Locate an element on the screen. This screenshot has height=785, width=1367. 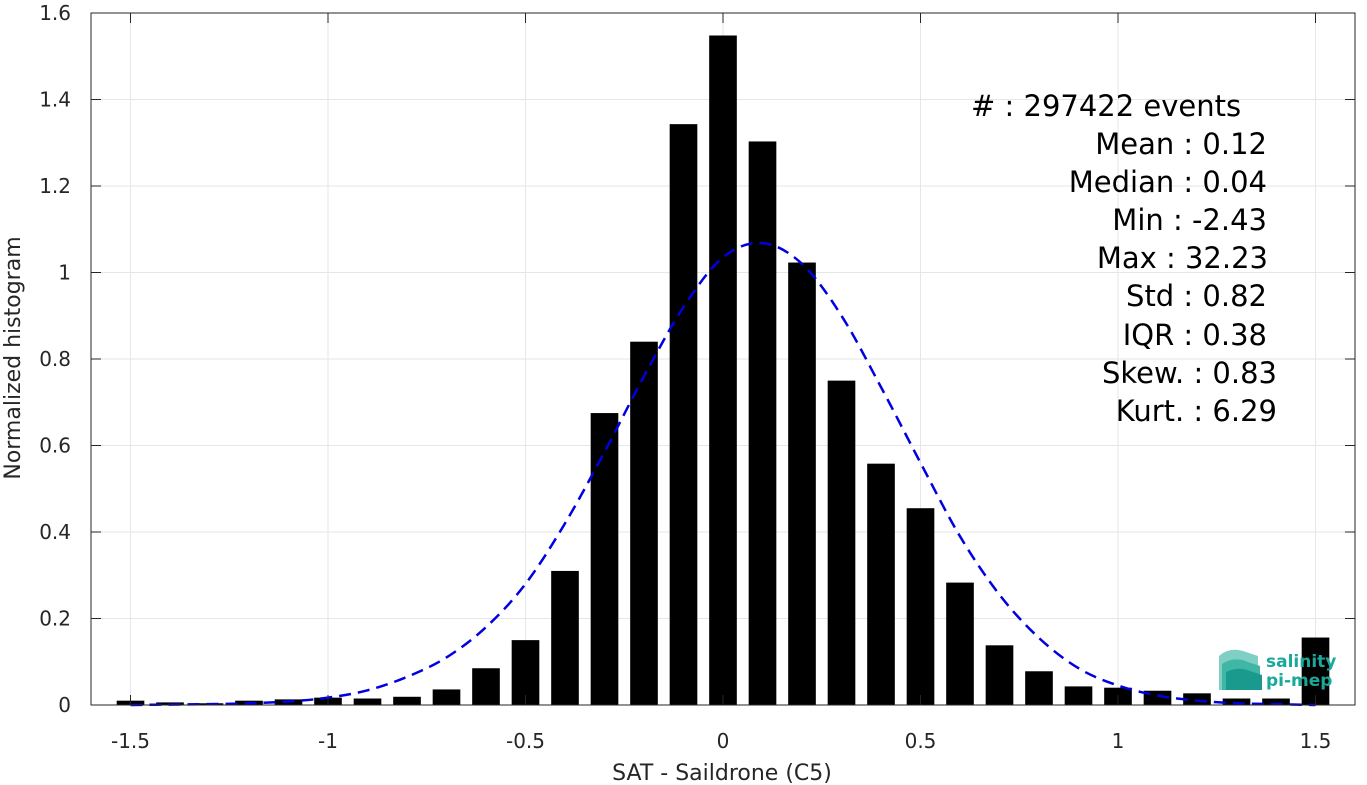
x-tick-label: -1.5 is located at coordinates (130, 741).